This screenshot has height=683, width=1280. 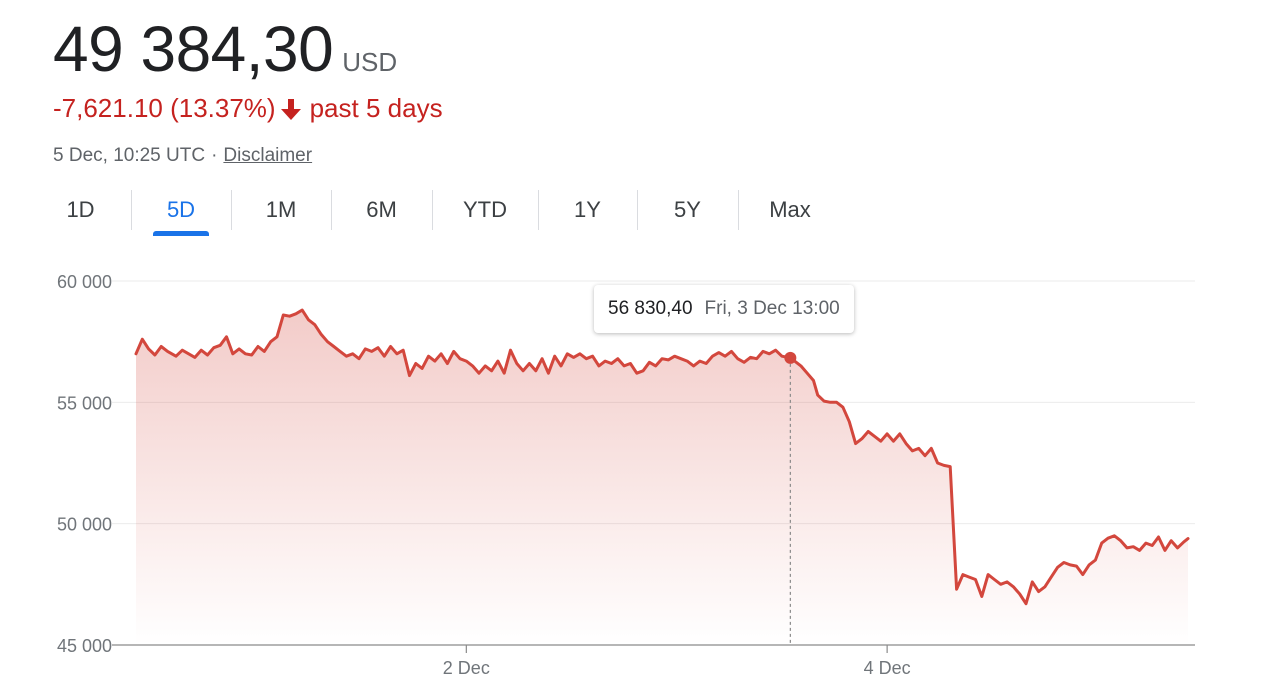 I want to click on arrow-down-icon, so click(x=290, y=109).